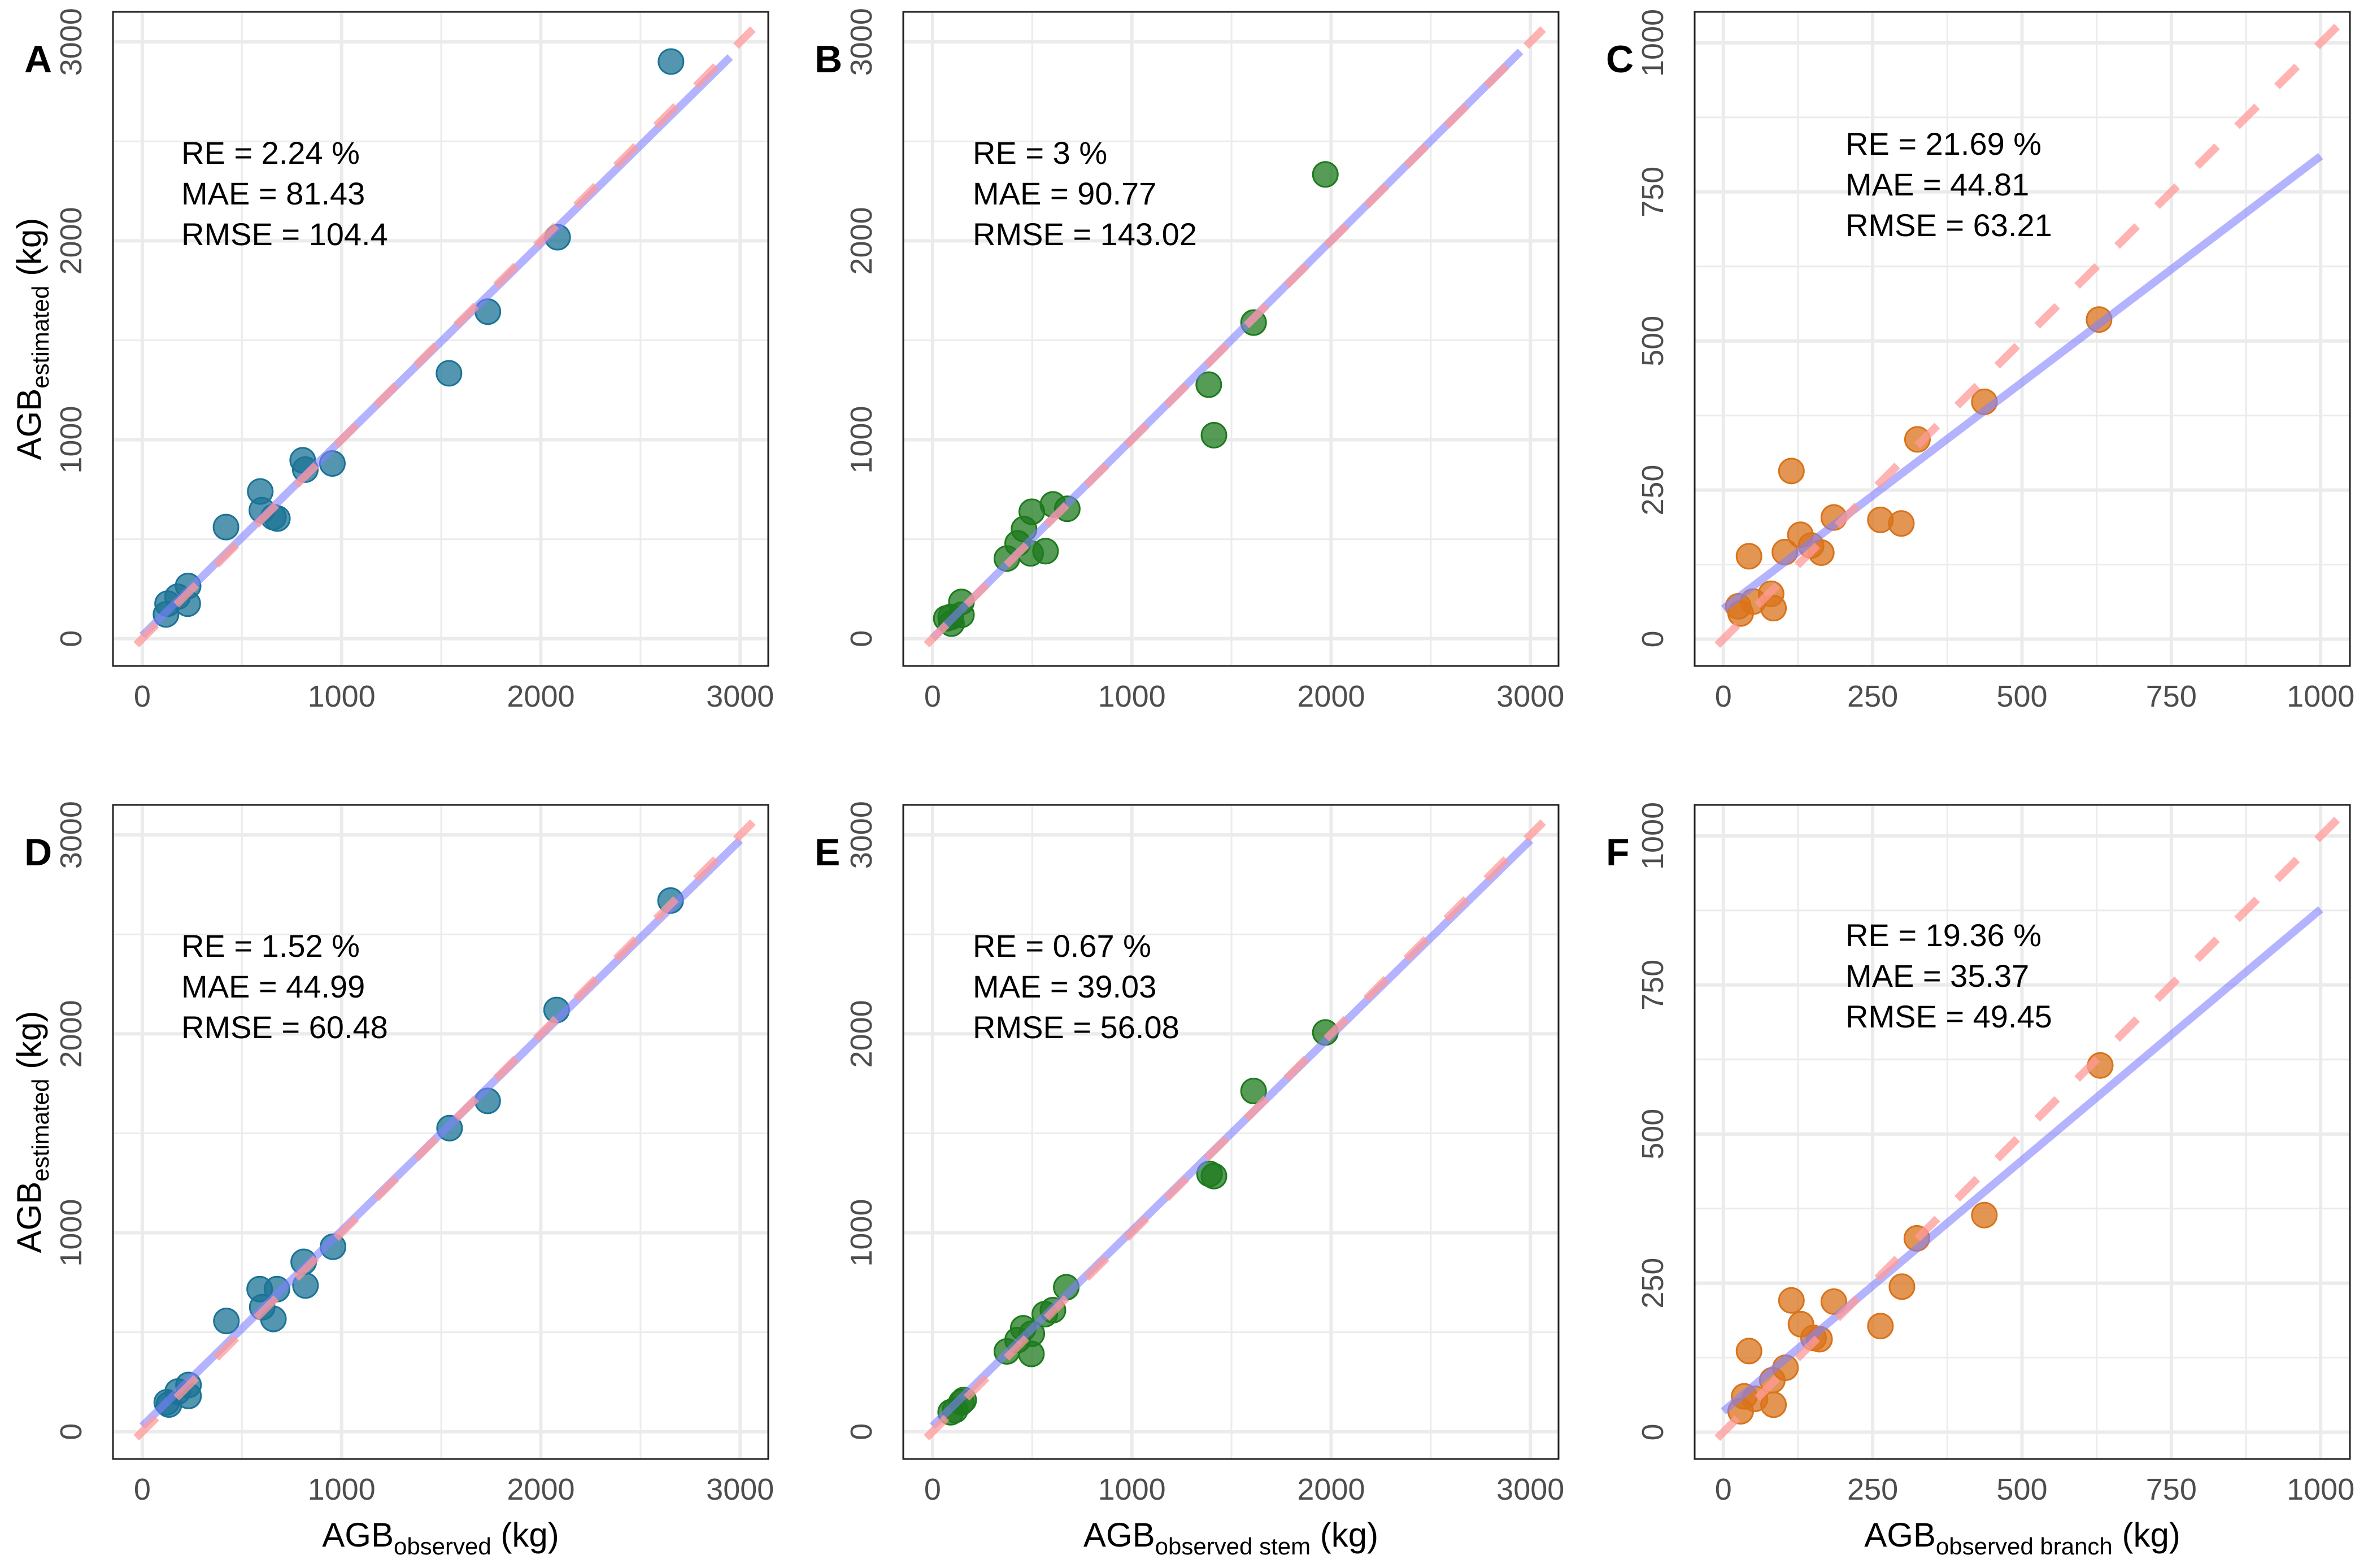 This screenshot has height=1568, width=2368. Describe the element at coordinates (1062, 946) in the screenshot. I see `metric-annotation: RE = 0.67 %` at that location.